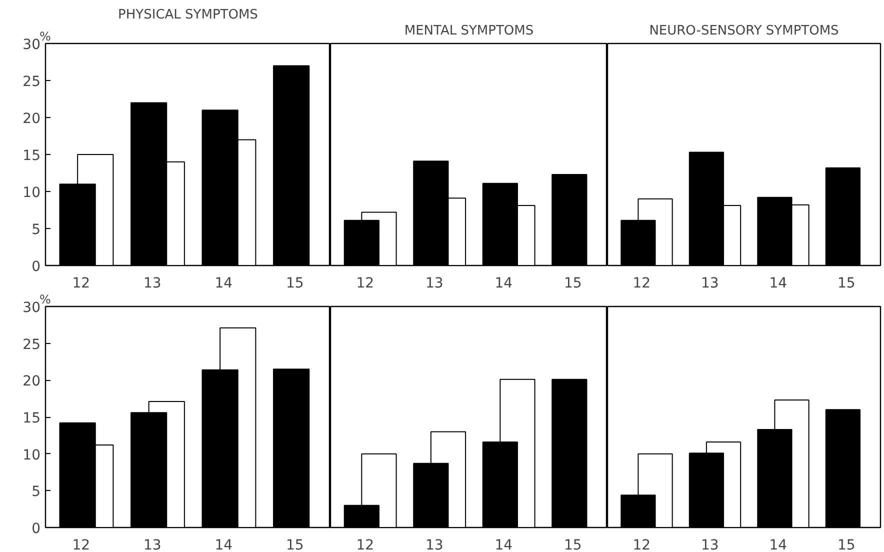  Describe the element at coordinates (469, 31) in the screenshot. I see `chart-title: MENTAL SYMPTOMS` at that location.